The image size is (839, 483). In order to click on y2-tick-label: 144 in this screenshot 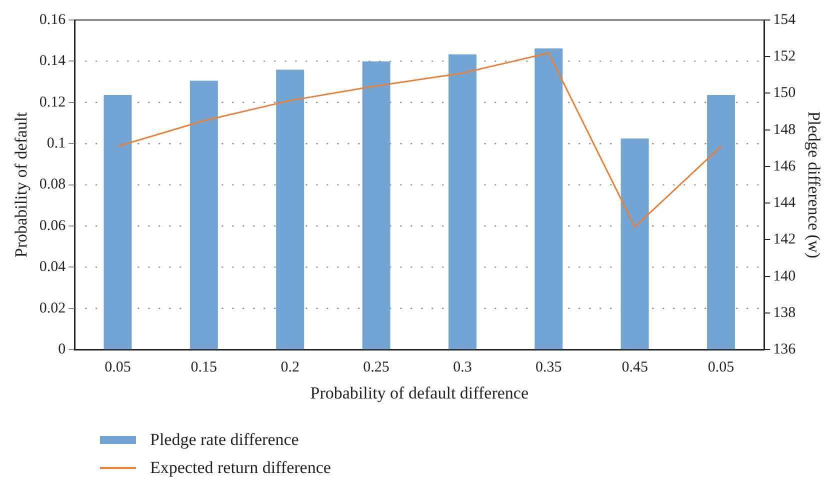, I will do `click(784, 203)`.